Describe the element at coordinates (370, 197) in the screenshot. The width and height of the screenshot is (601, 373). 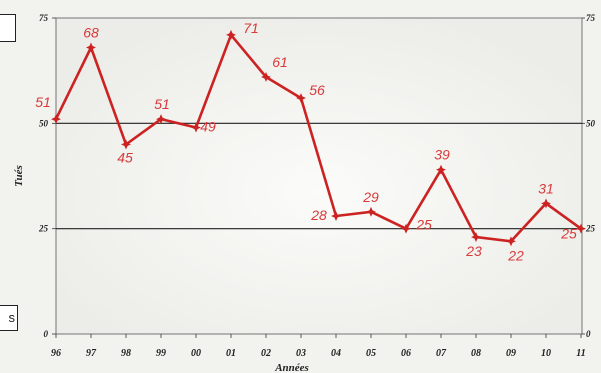
I see `data-label-05: 29` at that location.